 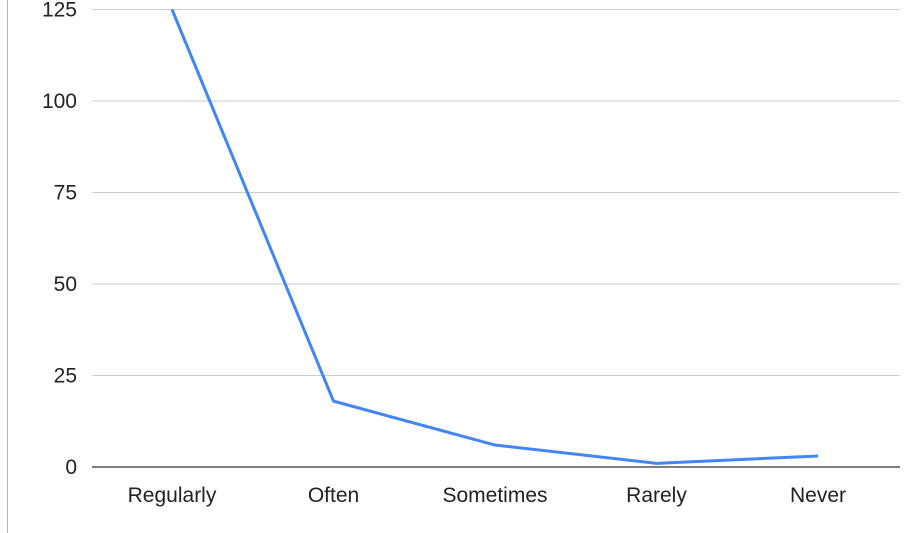 I want to click on y-tick-label-0: 0, so click(x=71, y=467).